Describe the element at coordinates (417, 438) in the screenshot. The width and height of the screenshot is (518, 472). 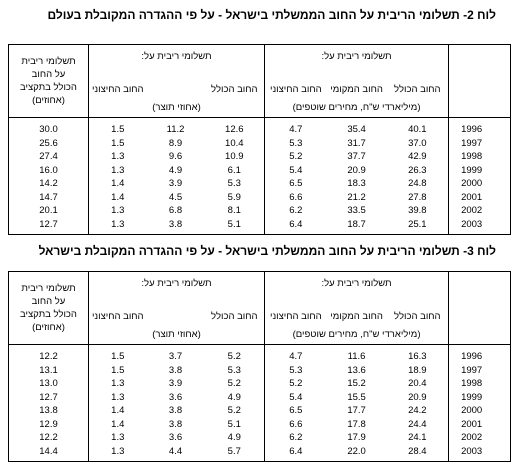
I see `value-cell: 24.1` at that location.